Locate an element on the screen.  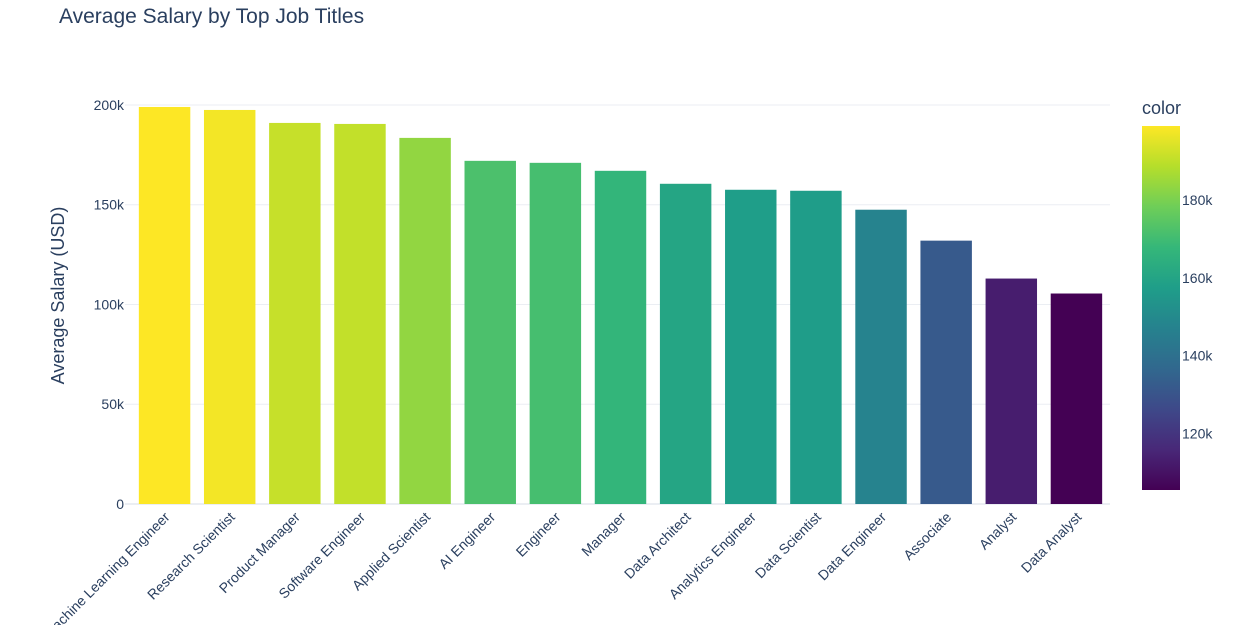
x-tick-label: Manager is located at coordinates (603, 534).